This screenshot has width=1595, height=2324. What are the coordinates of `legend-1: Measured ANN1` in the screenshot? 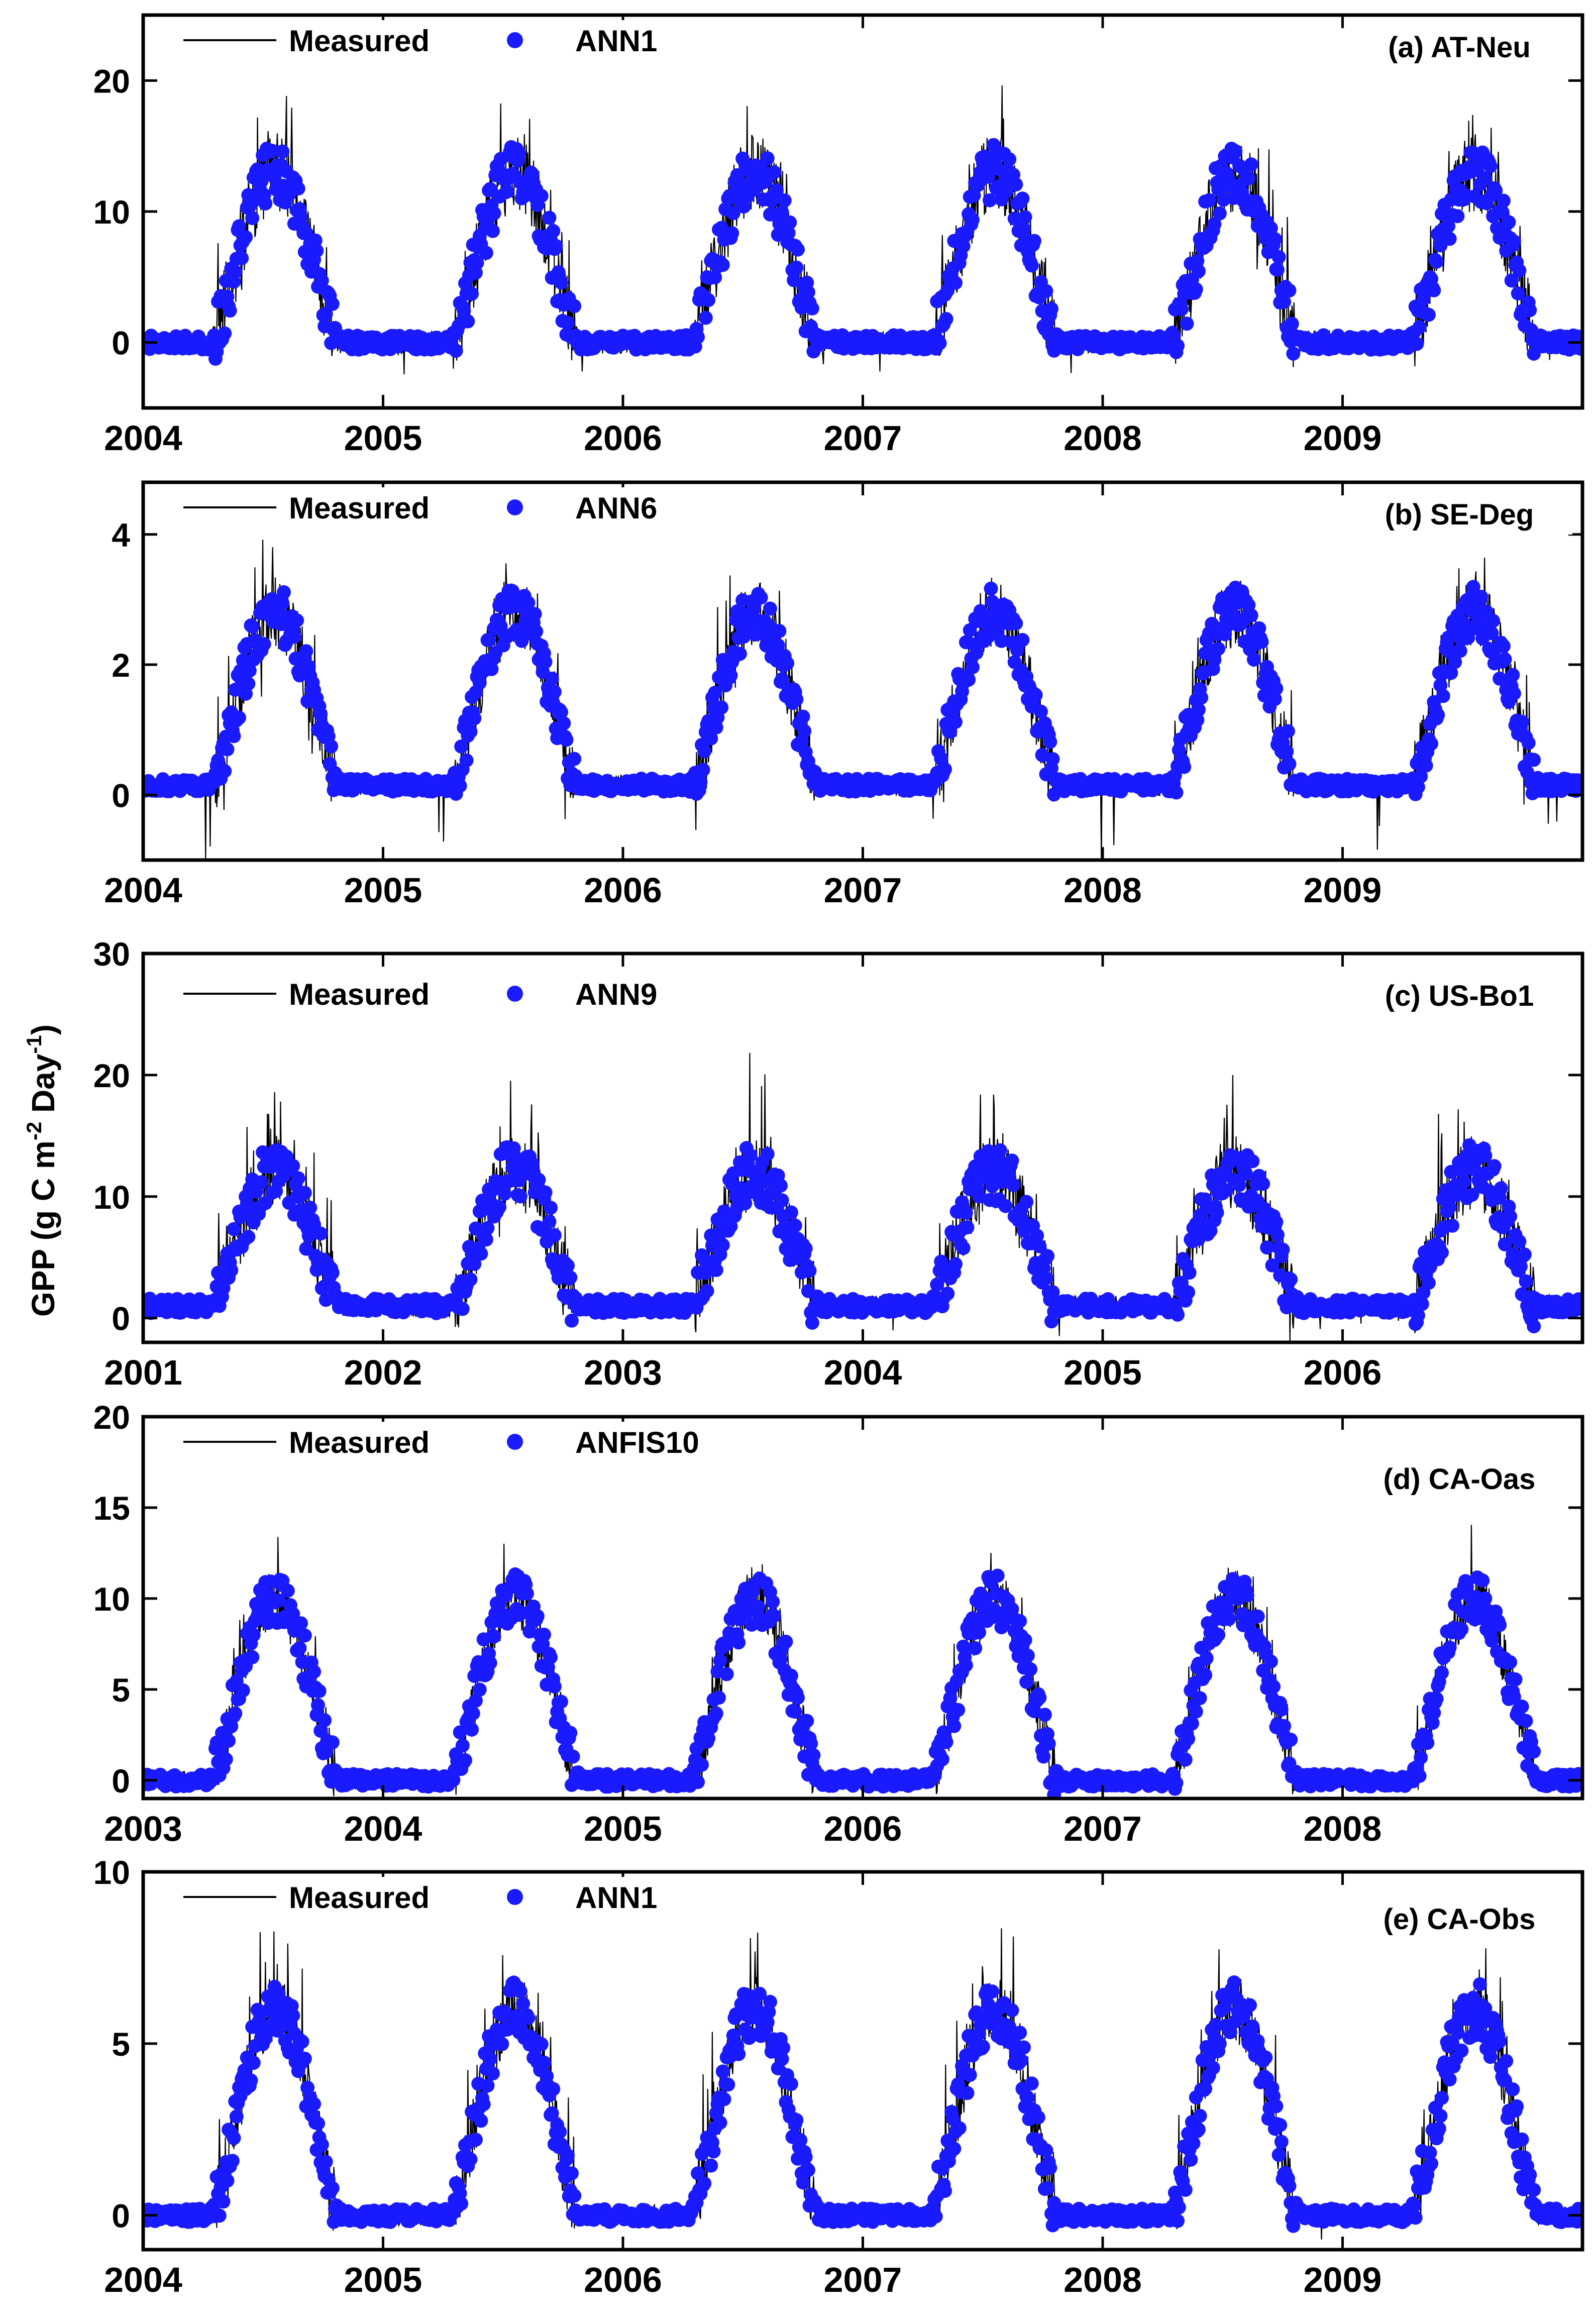 It's located at (459, 40).